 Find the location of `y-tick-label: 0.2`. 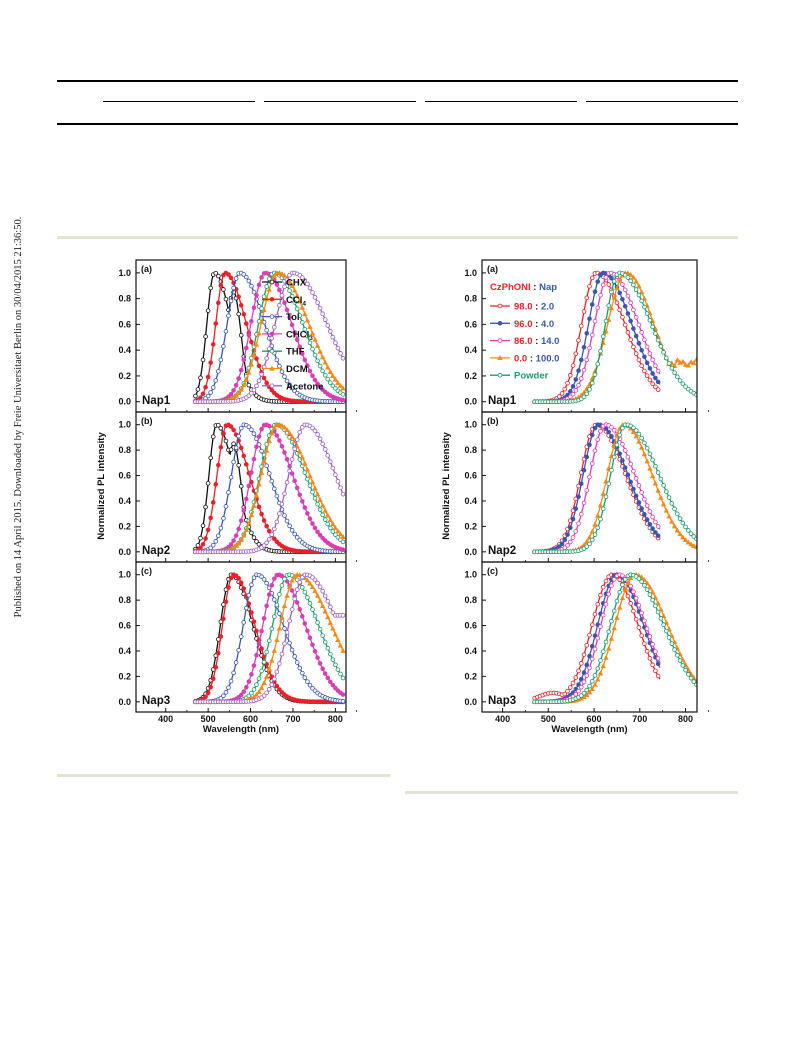

y-tick-label: 0.2 is located at coordinates (124, 676).